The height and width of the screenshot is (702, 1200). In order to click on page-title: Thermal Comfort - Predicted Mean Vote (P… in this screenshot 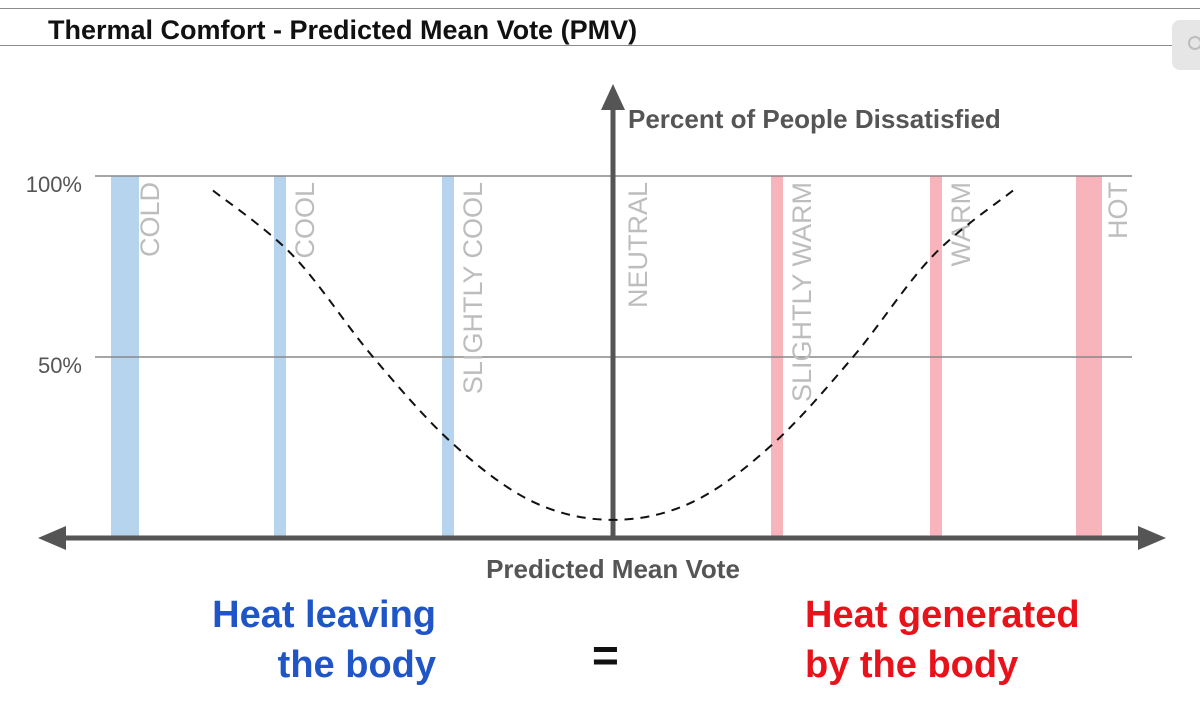, I will do `click(343, 30)`.